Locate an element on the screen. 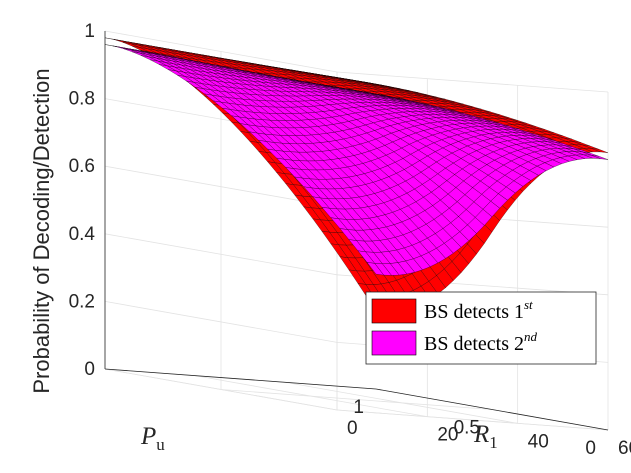 This screenshot has height=473, width=631. z-tick-label: 0.8 is located at coordinates (82, 99).